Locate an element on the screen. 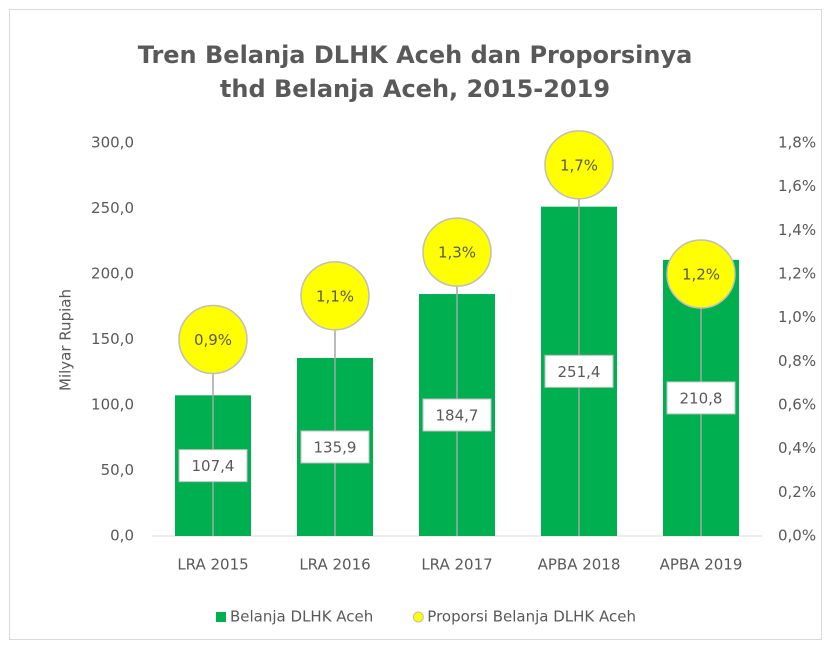 This screenshot has width=832, height=646. data-label: 107,4 is located at coordinates (213, 466).